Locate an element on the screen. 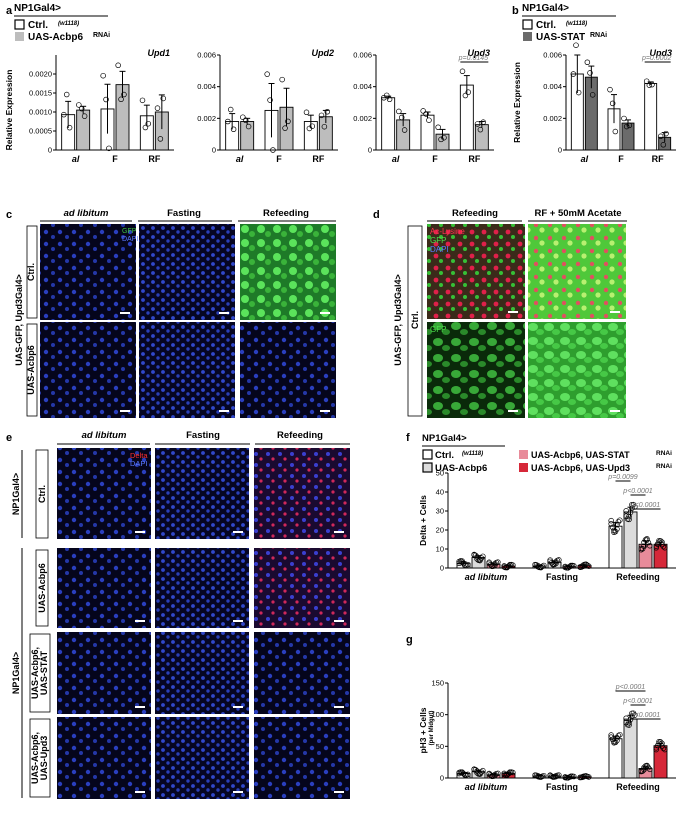  panel-e-row-4b: UAS-Upd3 is located at coordinates (44, 758).